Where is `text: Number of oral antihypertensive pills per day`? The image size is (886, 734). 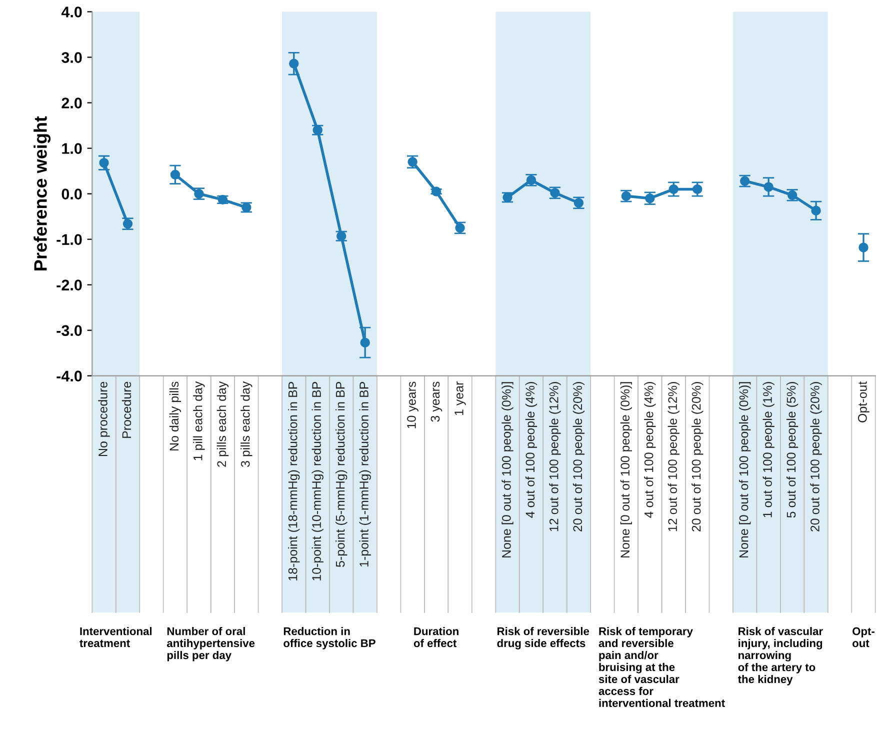
text: Number of oral antihypertensive pills per day is located at coordinates (210, 644).